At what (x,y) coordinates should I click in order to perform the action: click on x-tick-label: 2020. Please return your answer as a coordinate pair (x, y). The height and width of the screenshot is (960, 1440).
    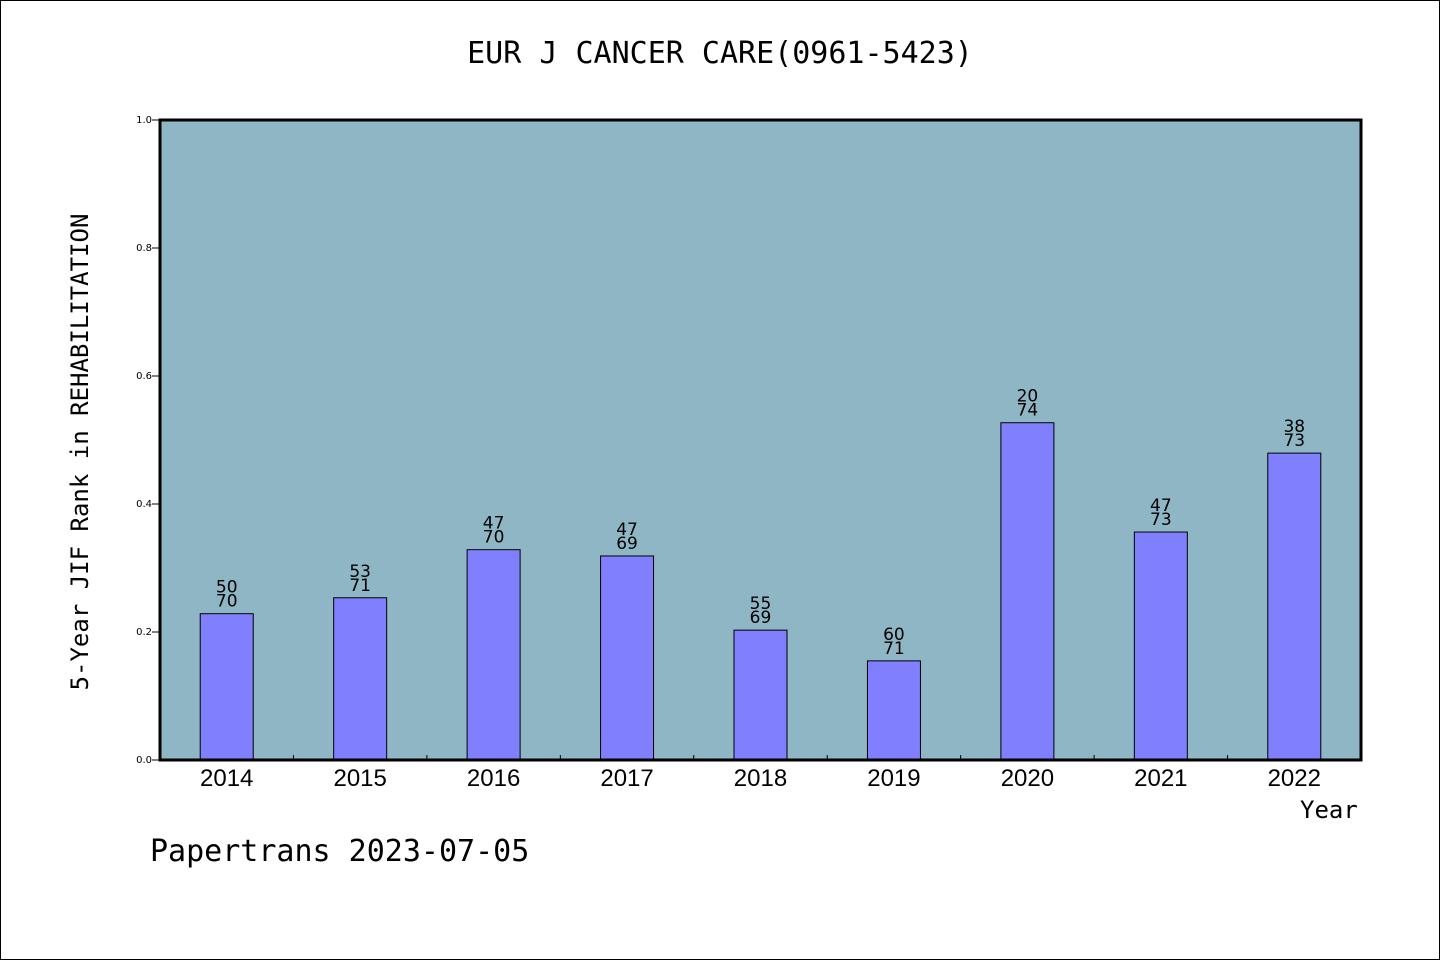
    Looking at the image, I should click on (1027, 778).